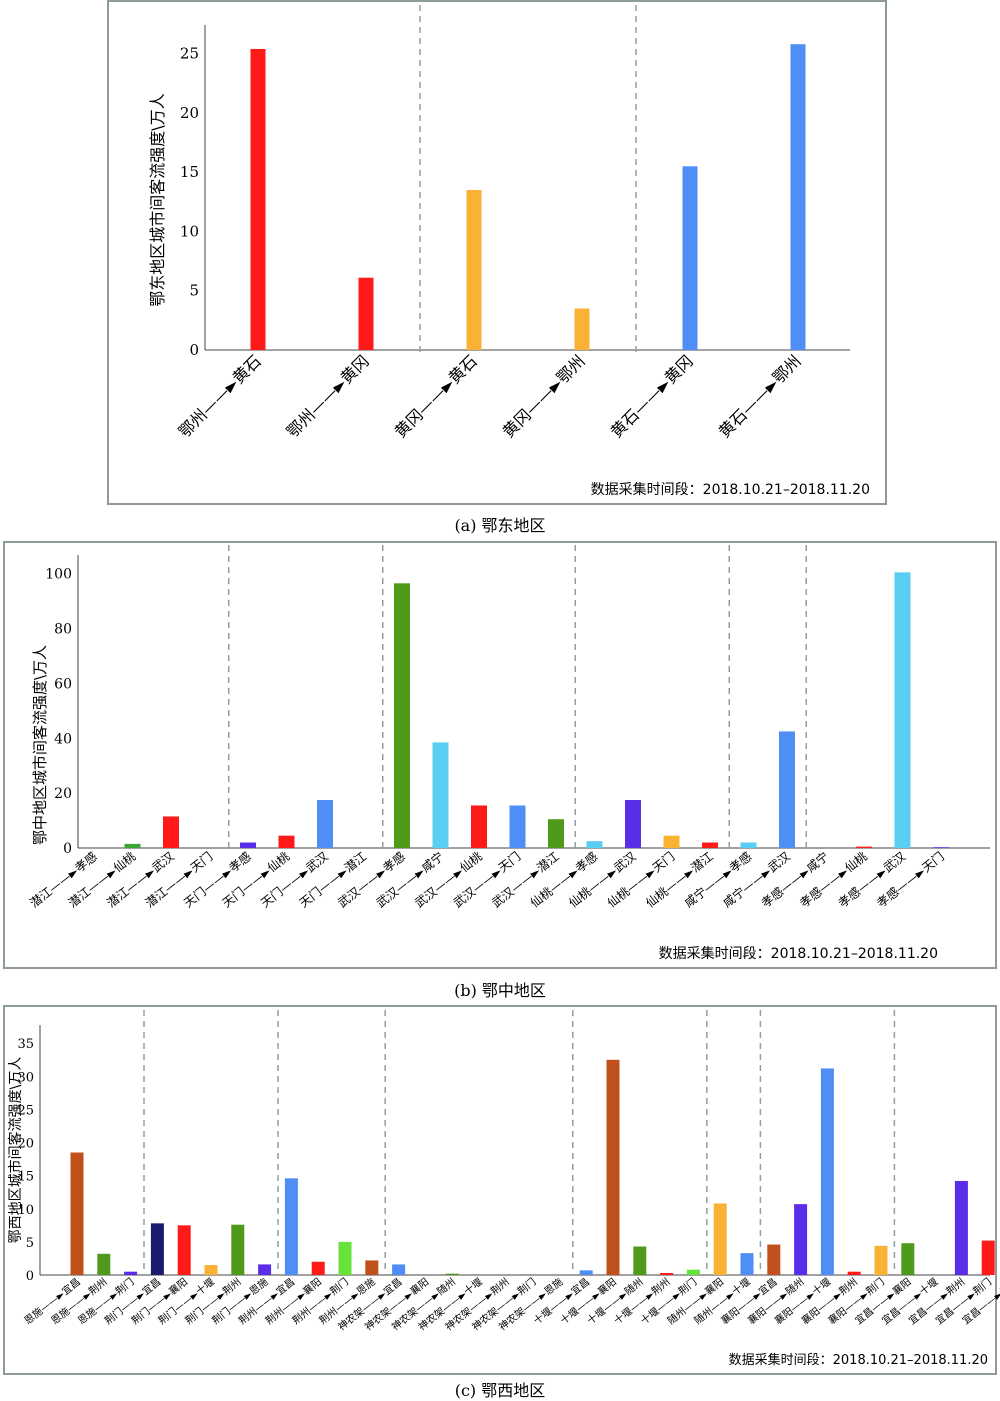 This screenshot has height=1401, width=1000. I want to click on caption-c: (c) 鄂西地区, so click(500, 1390).